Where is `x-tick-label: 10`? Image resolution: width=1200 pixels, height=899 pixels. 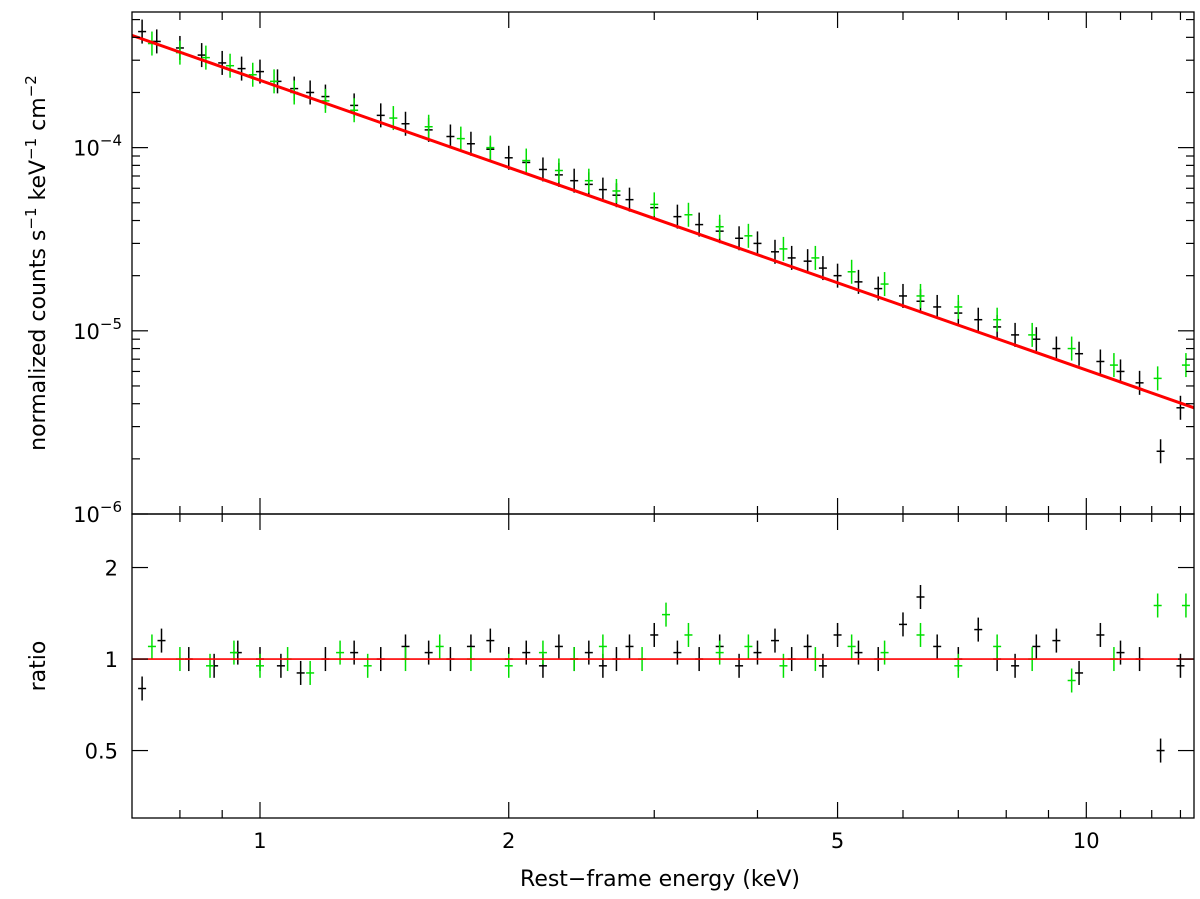 x-tick-label: 10 is located at coordinates (1086, 841).